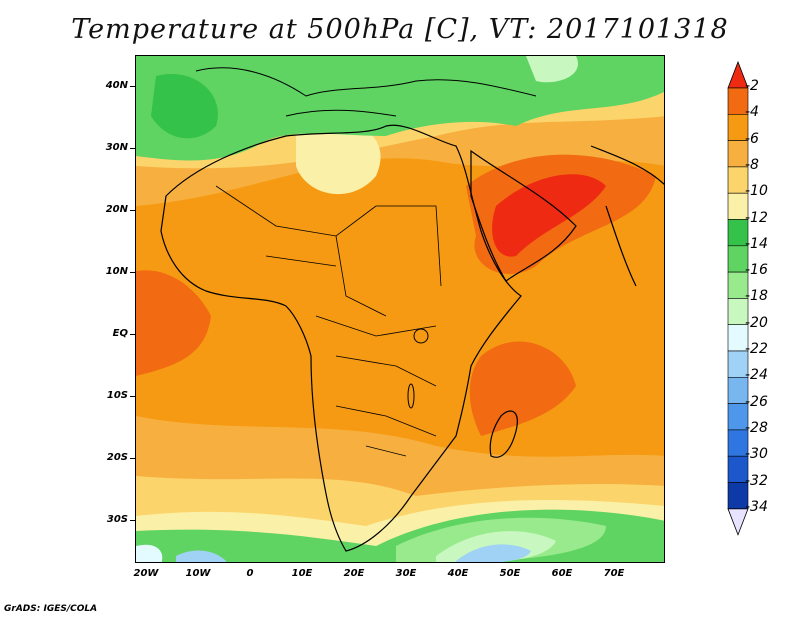  Describe the element at coordinates (250, 573) in the screenshot. I see `lon-label-0: 0` at that location.